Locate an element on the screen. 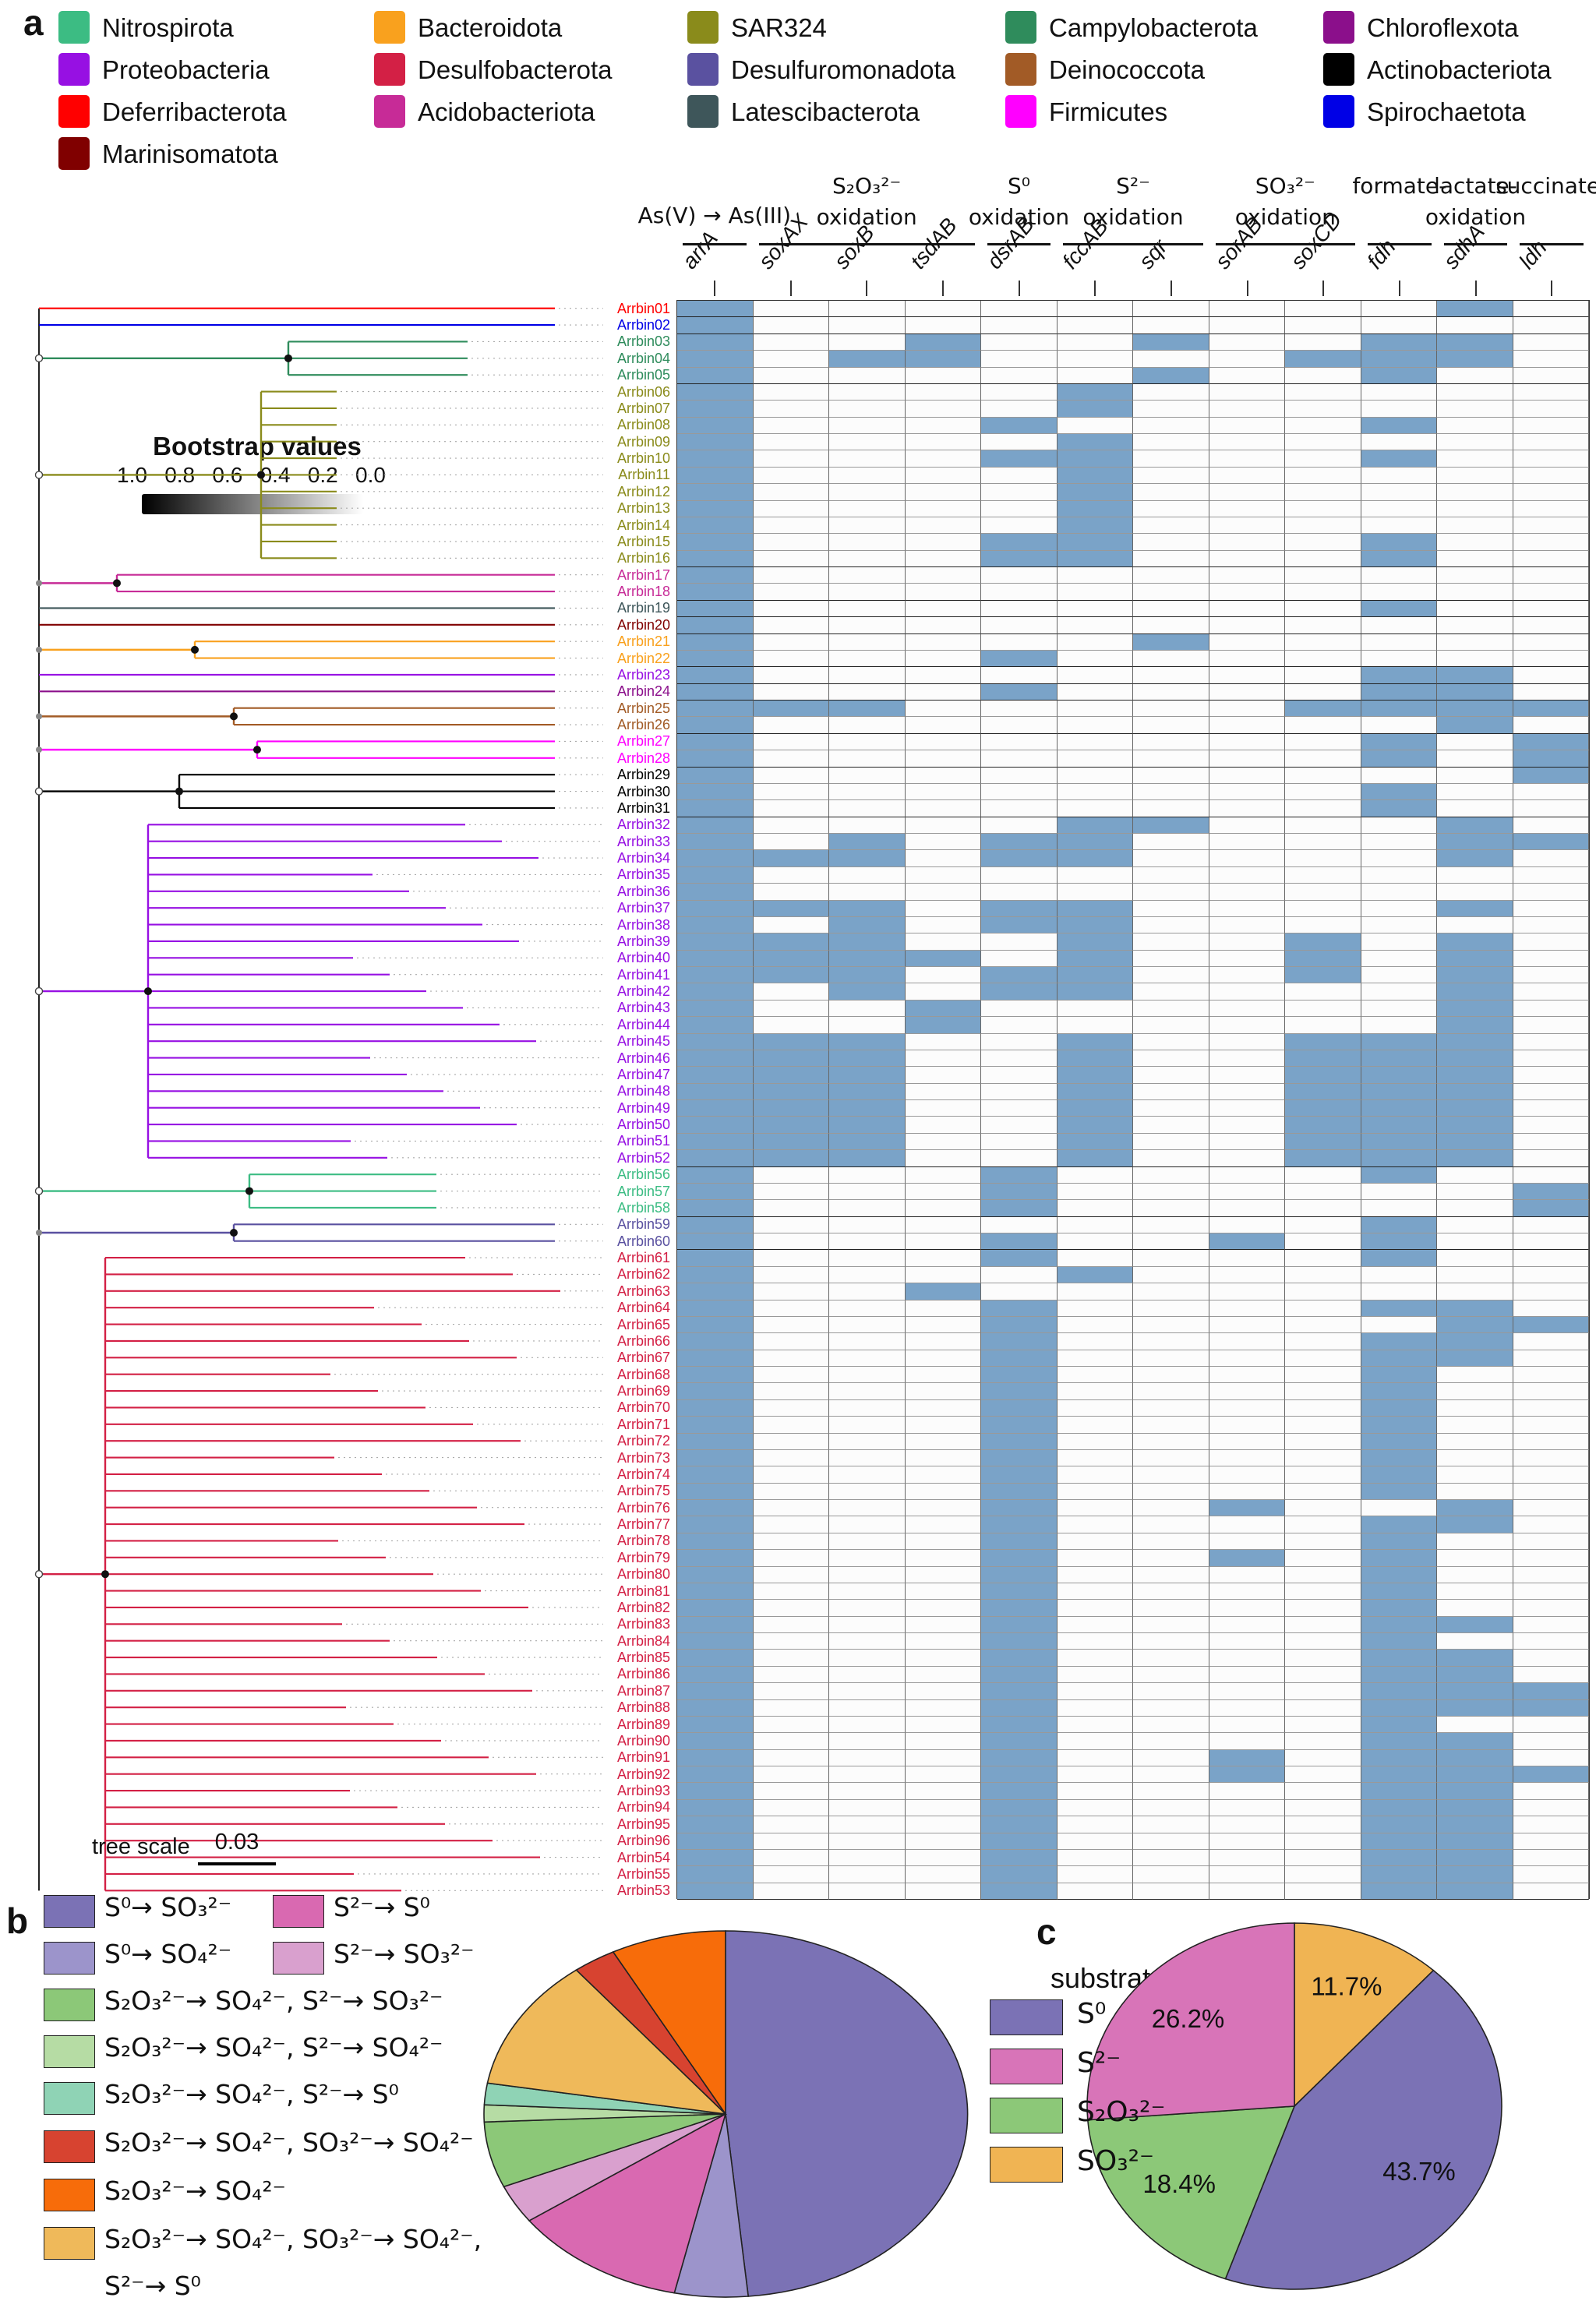 The image size is (1596, 2301). bootstrap-legend-title: Bootstrap values is located at coordinates (257, 446).